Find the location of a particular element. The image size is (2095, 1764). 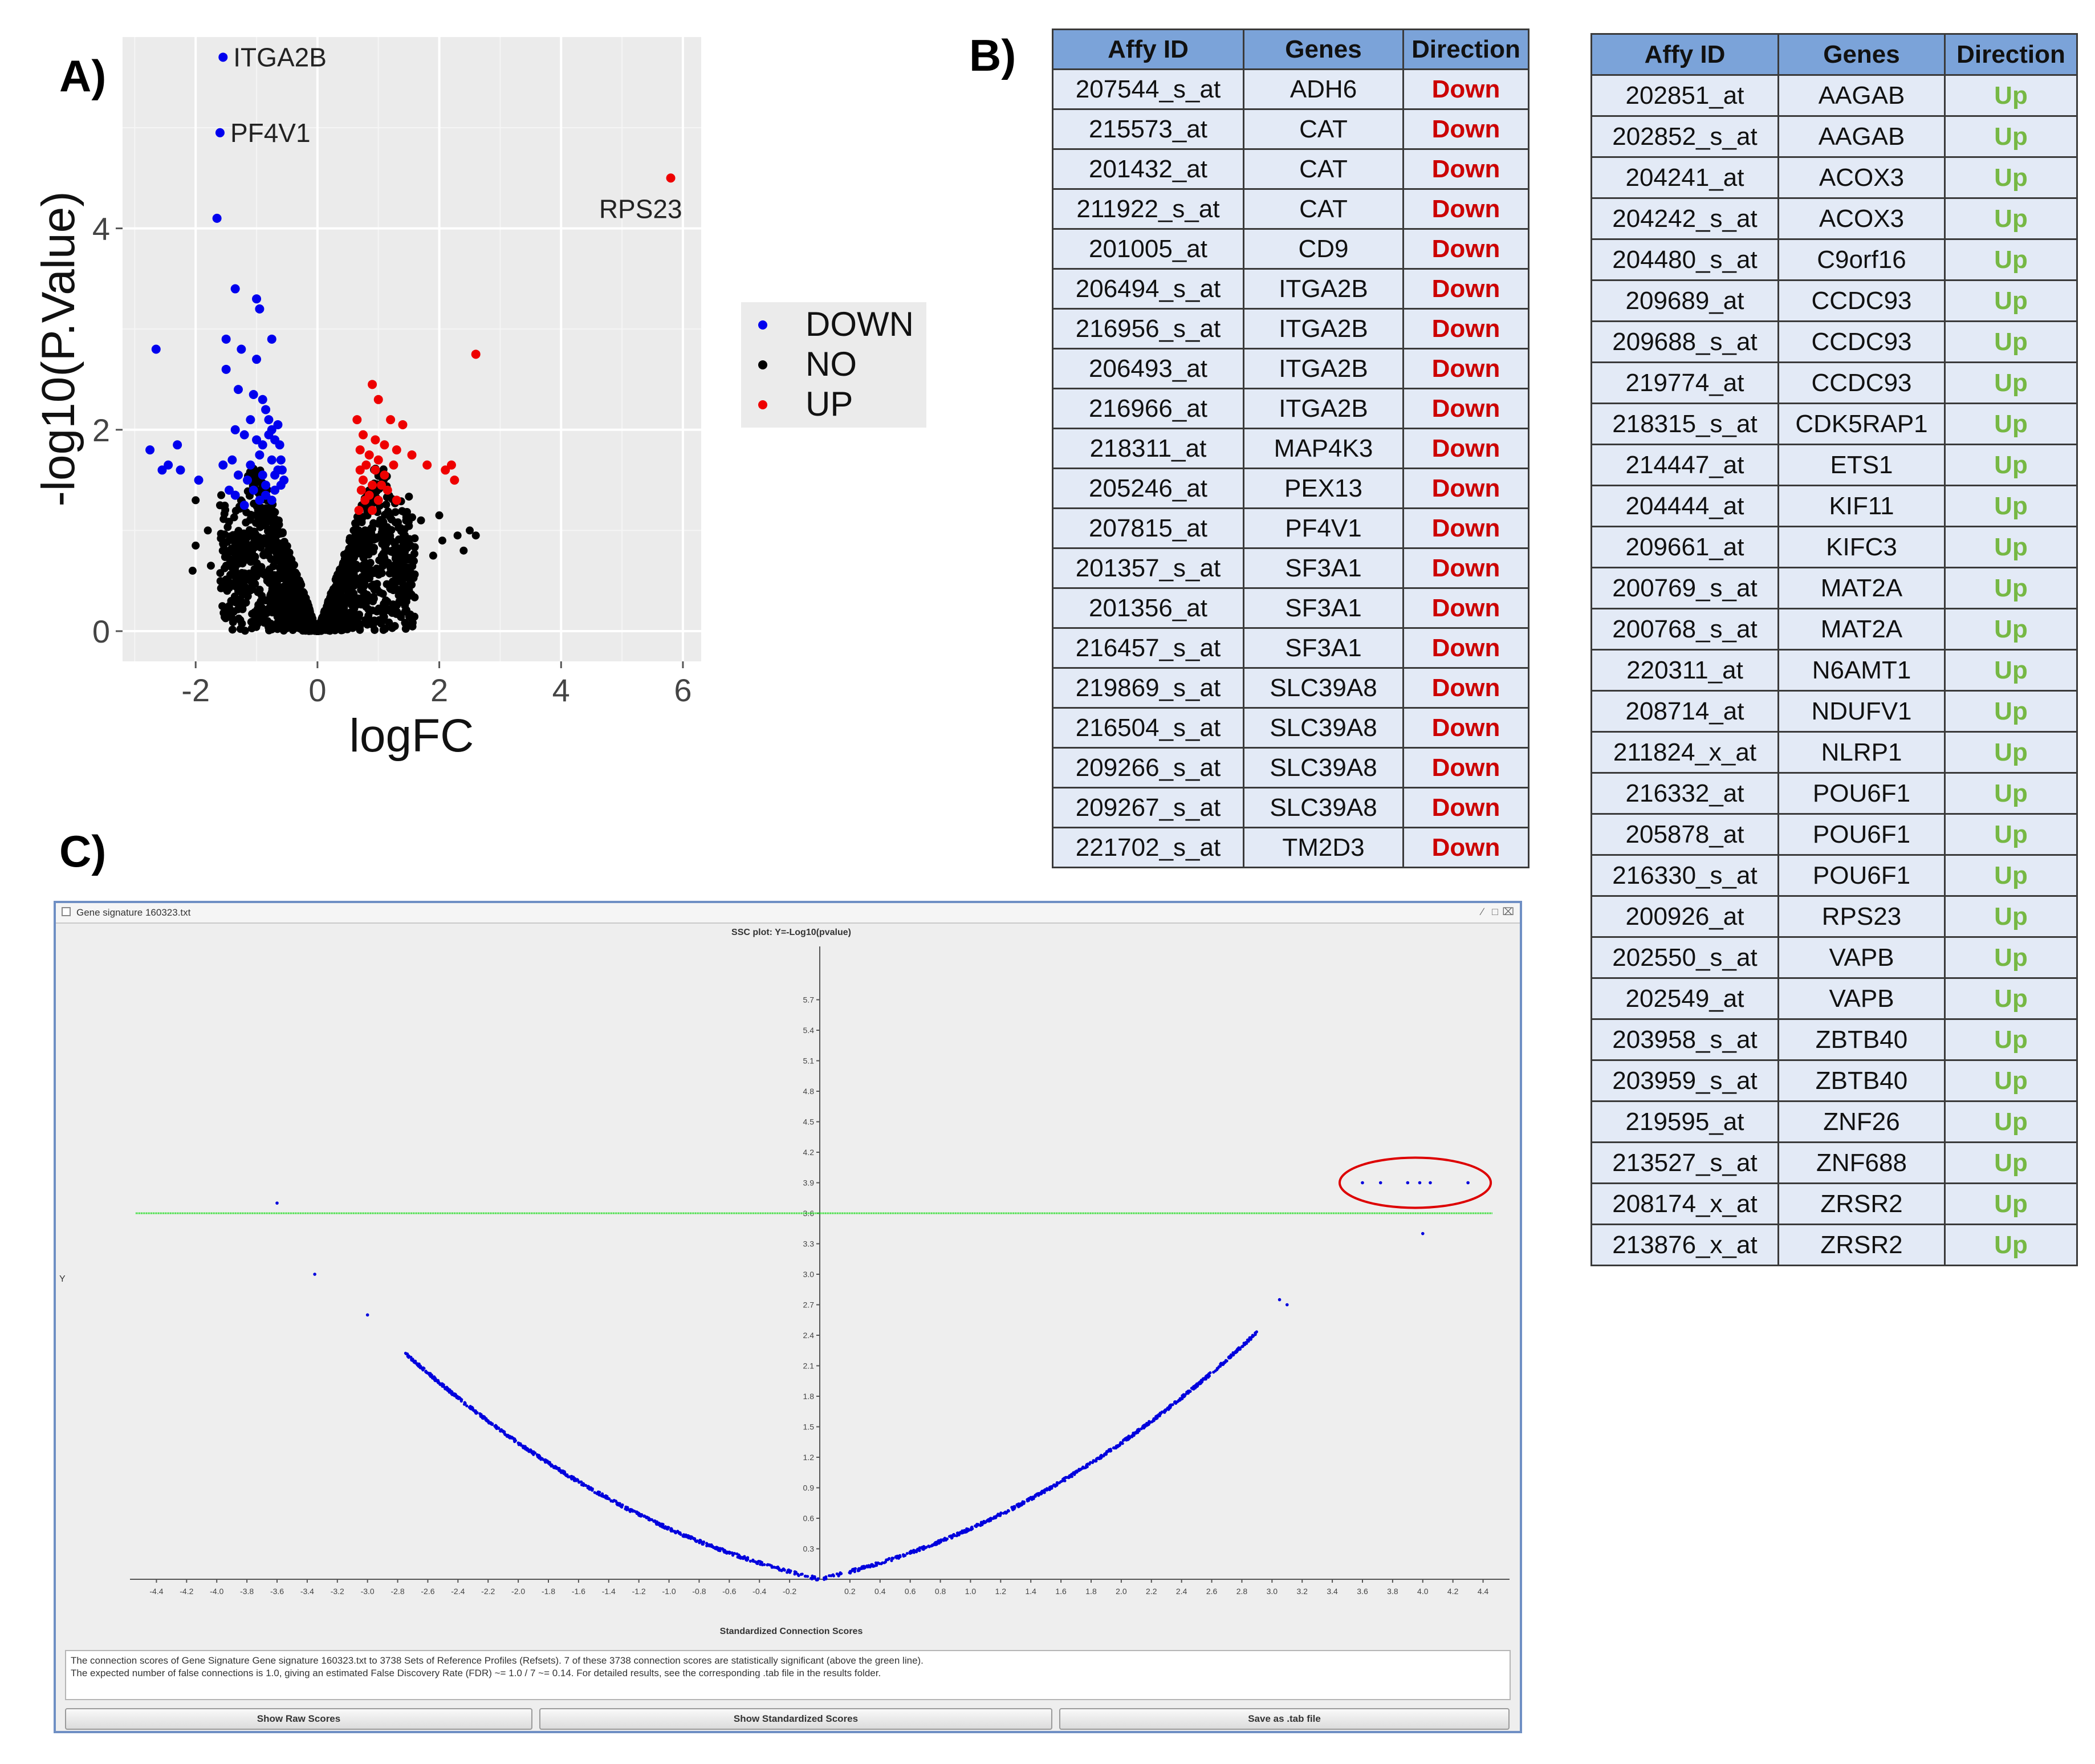

ssc-y-tick-label: 1.8 is located at coordinates (809, 1396).